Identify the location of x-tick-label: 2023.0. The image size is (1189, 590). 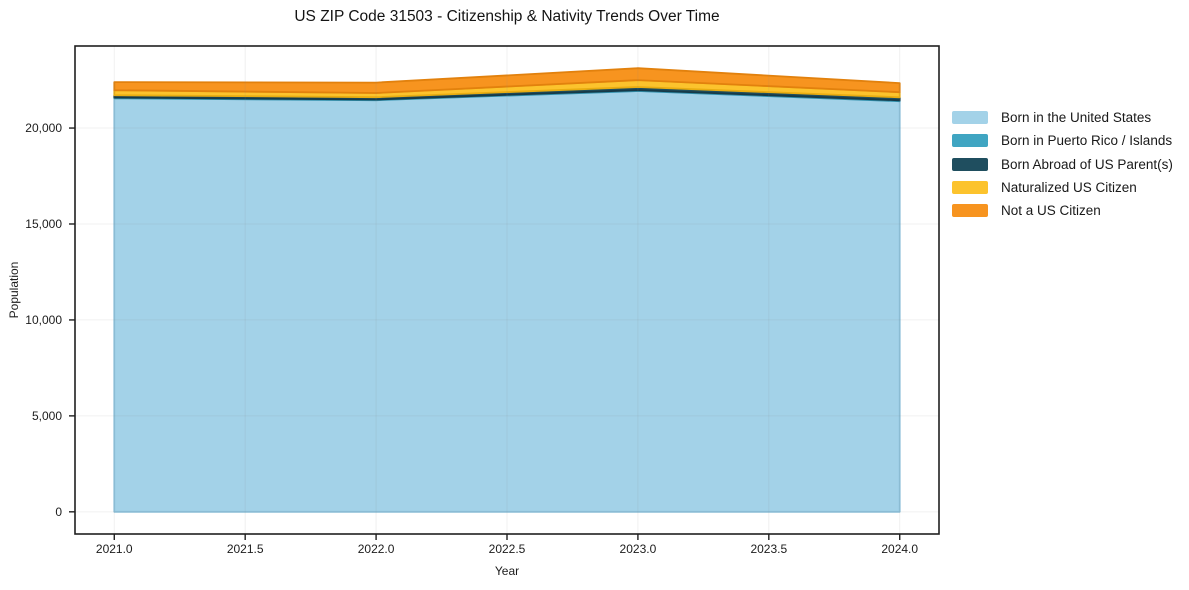
(638, 549).